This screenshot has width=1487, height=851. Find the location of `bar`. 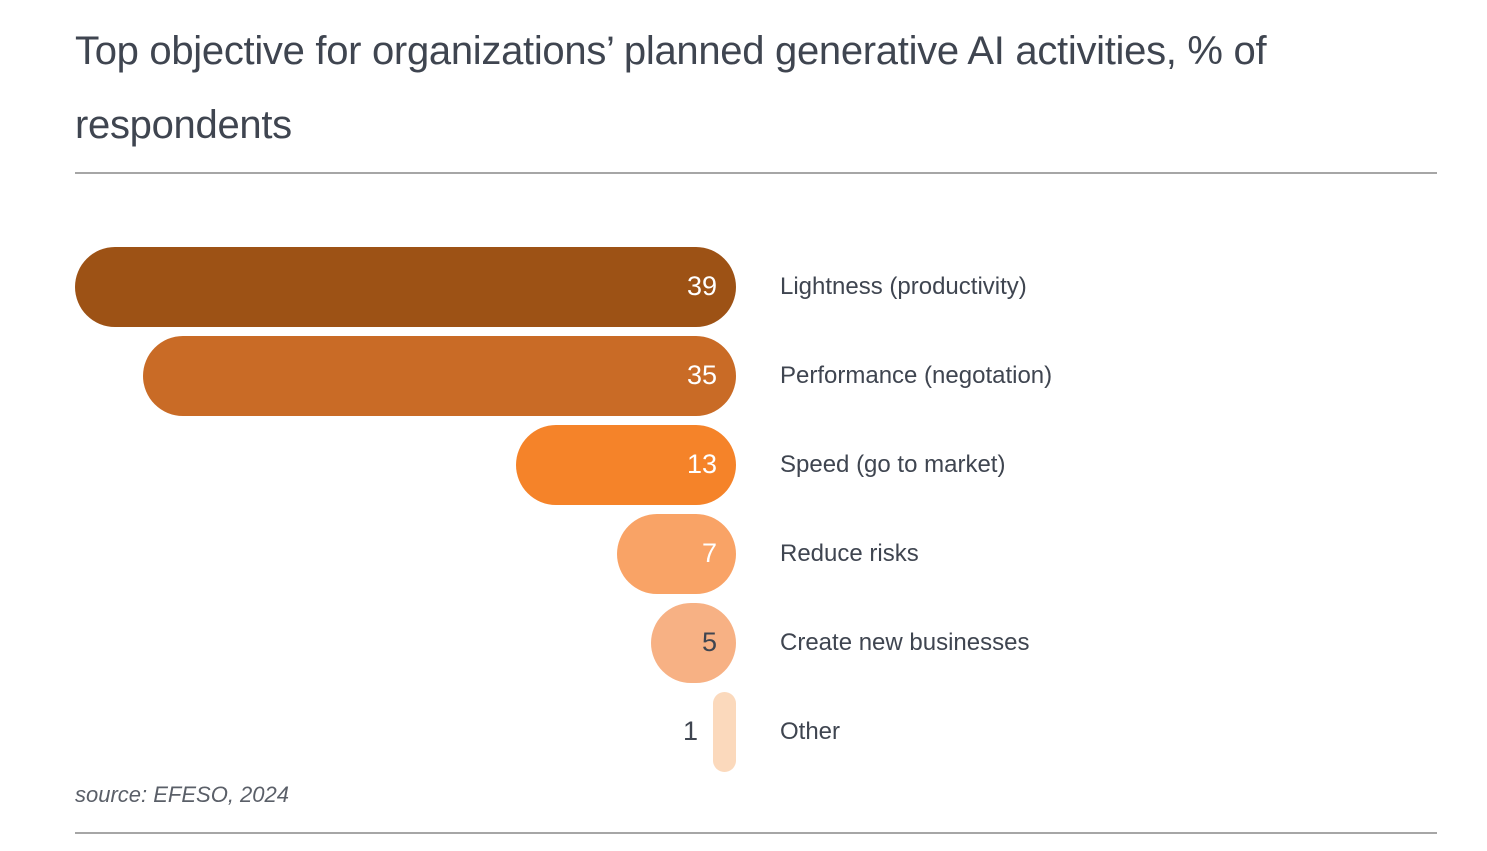

bar is located at coordinates (724, 731).